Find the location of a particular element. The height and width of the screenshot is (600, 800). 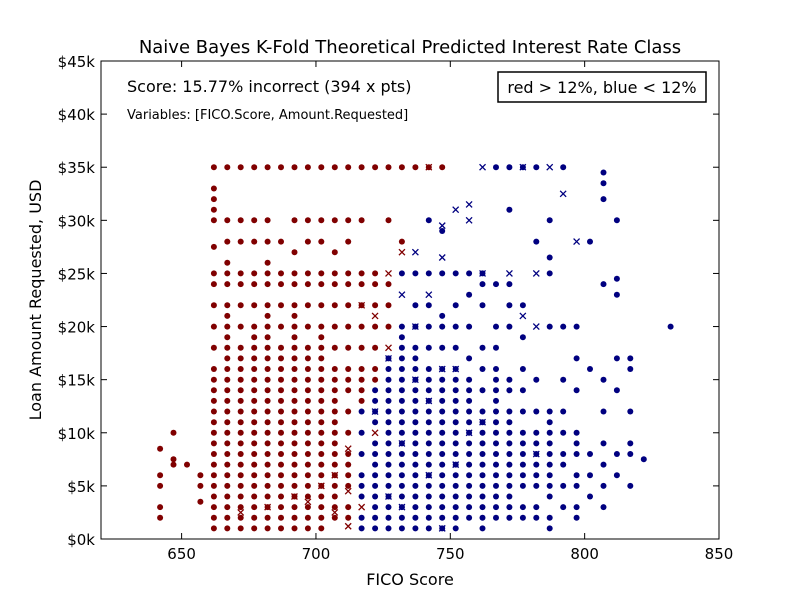

y-tick-label: $40k is located at coordinates (77, 115).